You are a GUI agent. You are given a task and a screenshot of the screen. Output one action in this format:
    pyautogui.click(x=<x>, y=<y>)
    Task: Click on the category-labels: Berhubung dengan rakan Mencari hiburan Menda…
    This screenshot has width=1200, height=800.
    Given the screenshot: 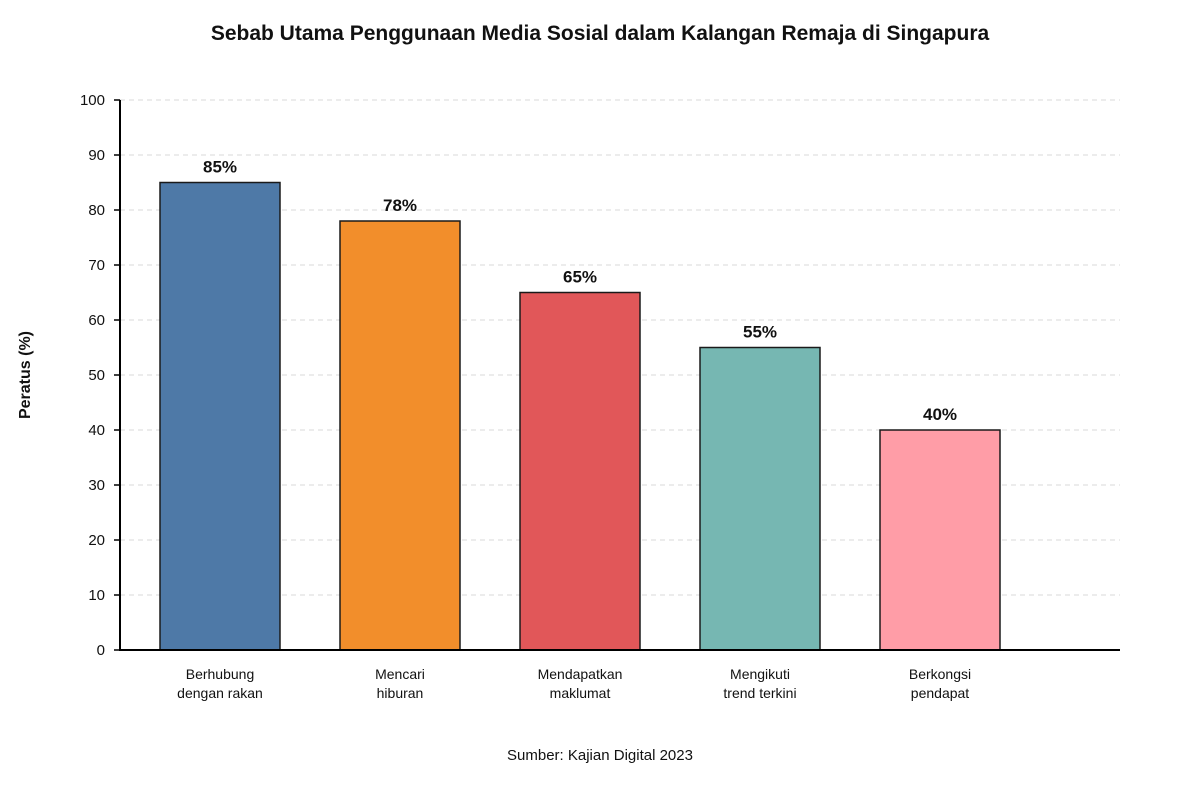 What is the action you would take?
    pyautogui.click(x=574, y=683)
    